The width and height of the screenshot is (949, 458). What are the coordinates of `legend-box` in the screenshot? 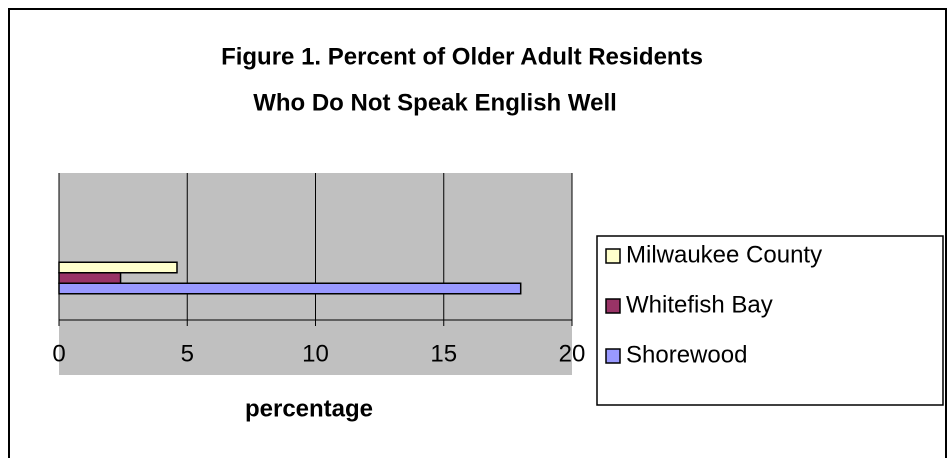 It's located at (770, 320).